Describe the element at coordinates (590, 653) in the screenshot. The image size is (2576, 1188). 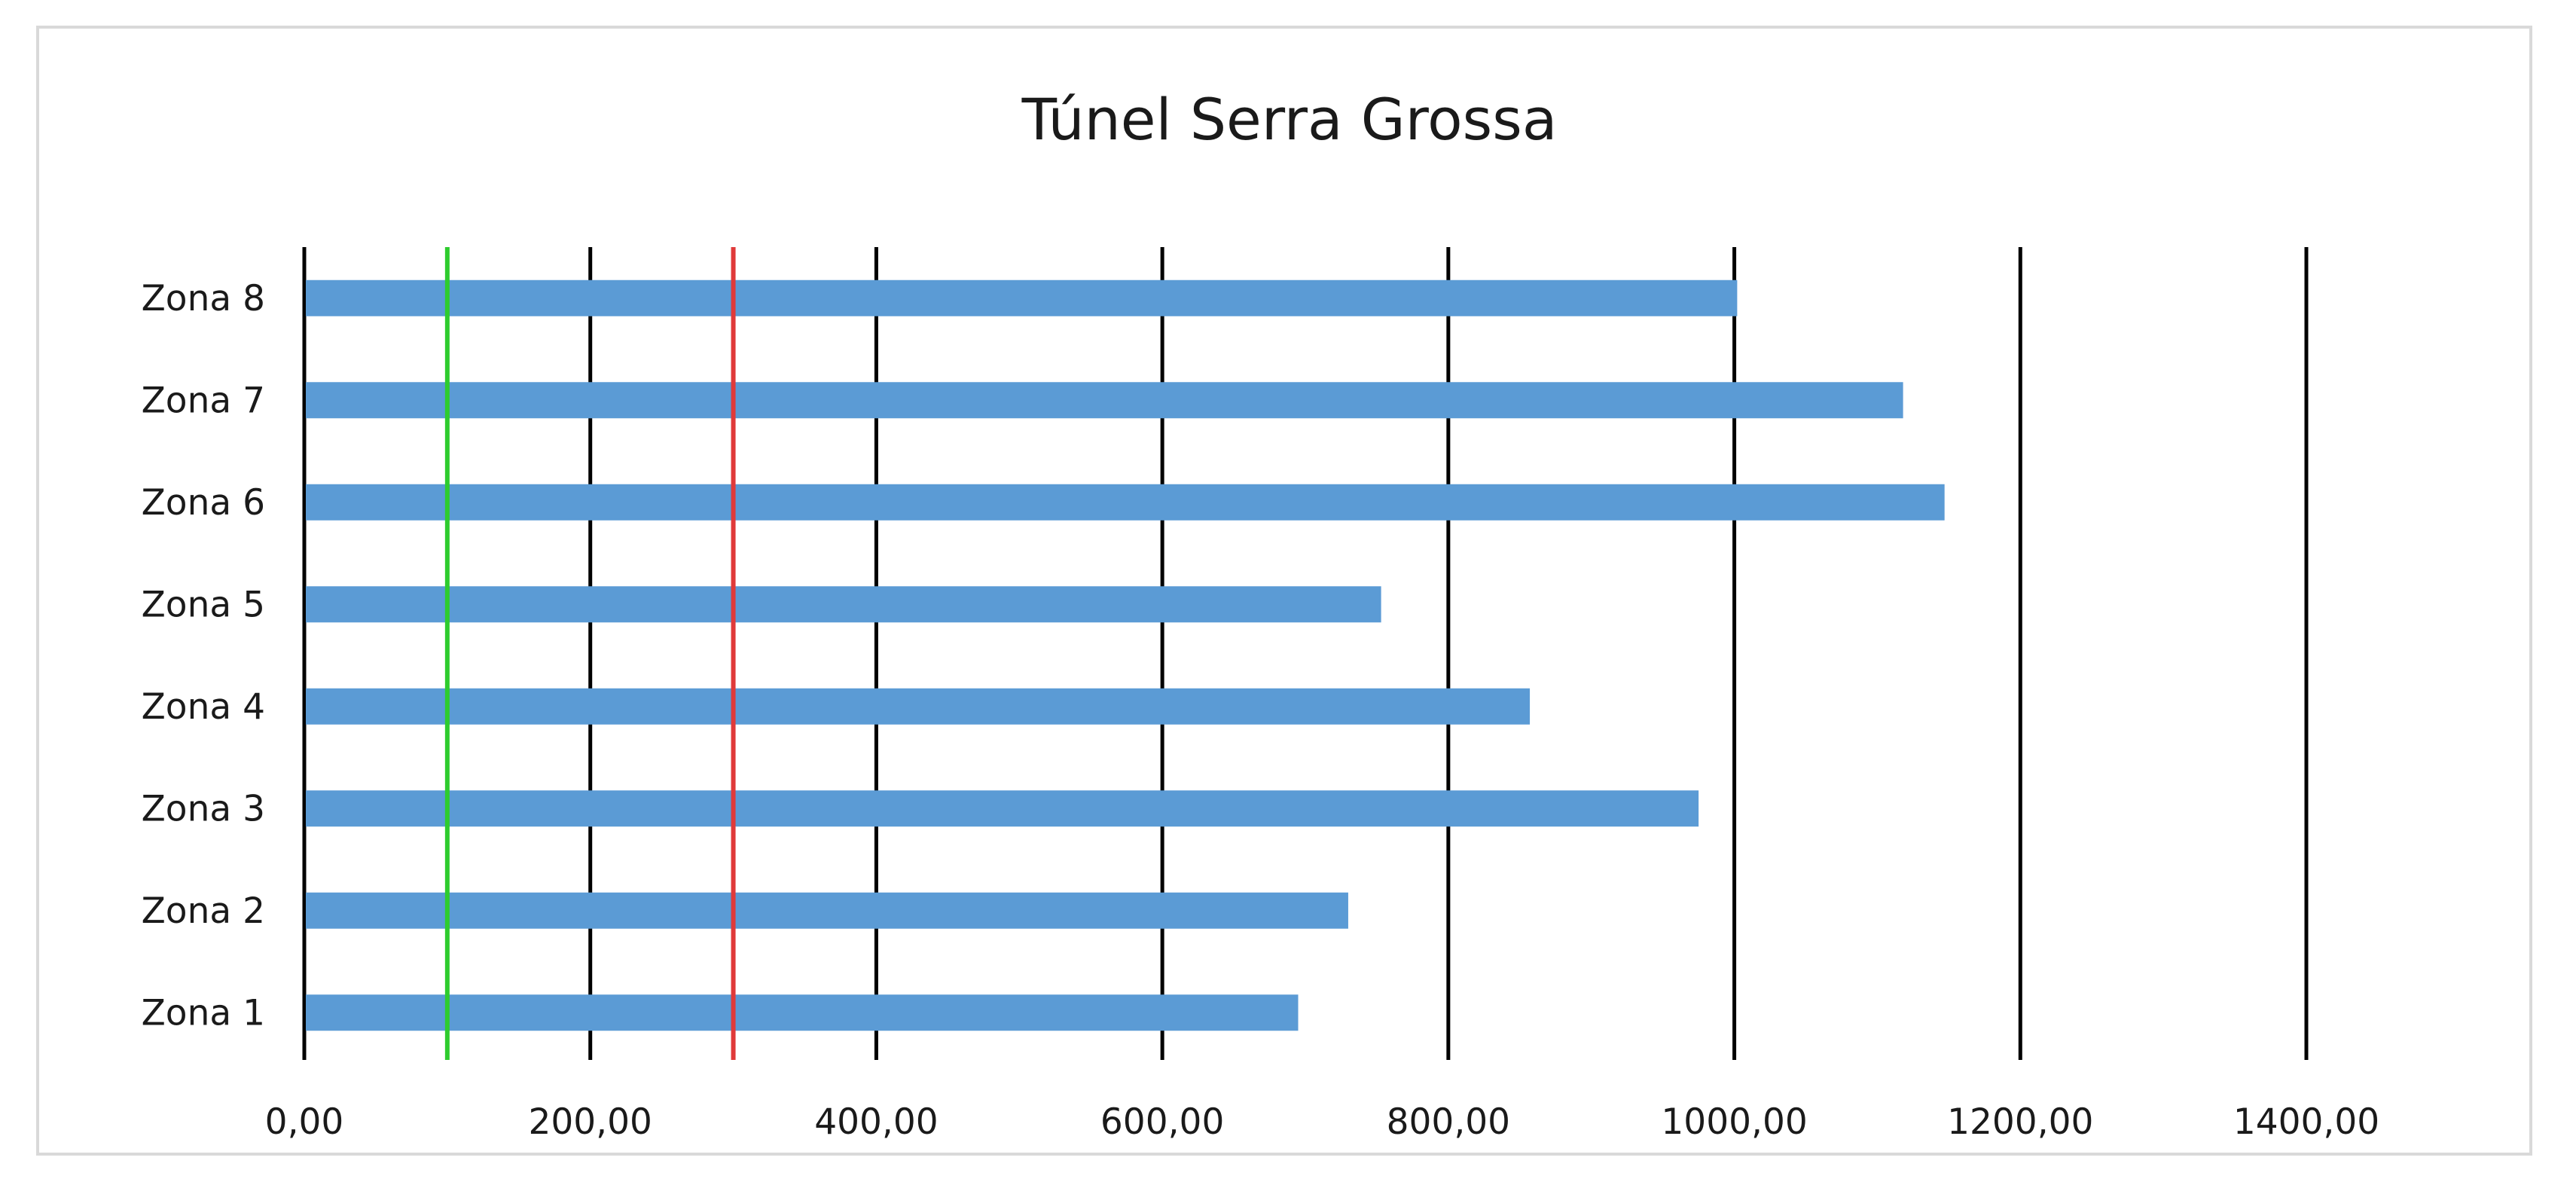
I see `reference-line-layer` at that location.